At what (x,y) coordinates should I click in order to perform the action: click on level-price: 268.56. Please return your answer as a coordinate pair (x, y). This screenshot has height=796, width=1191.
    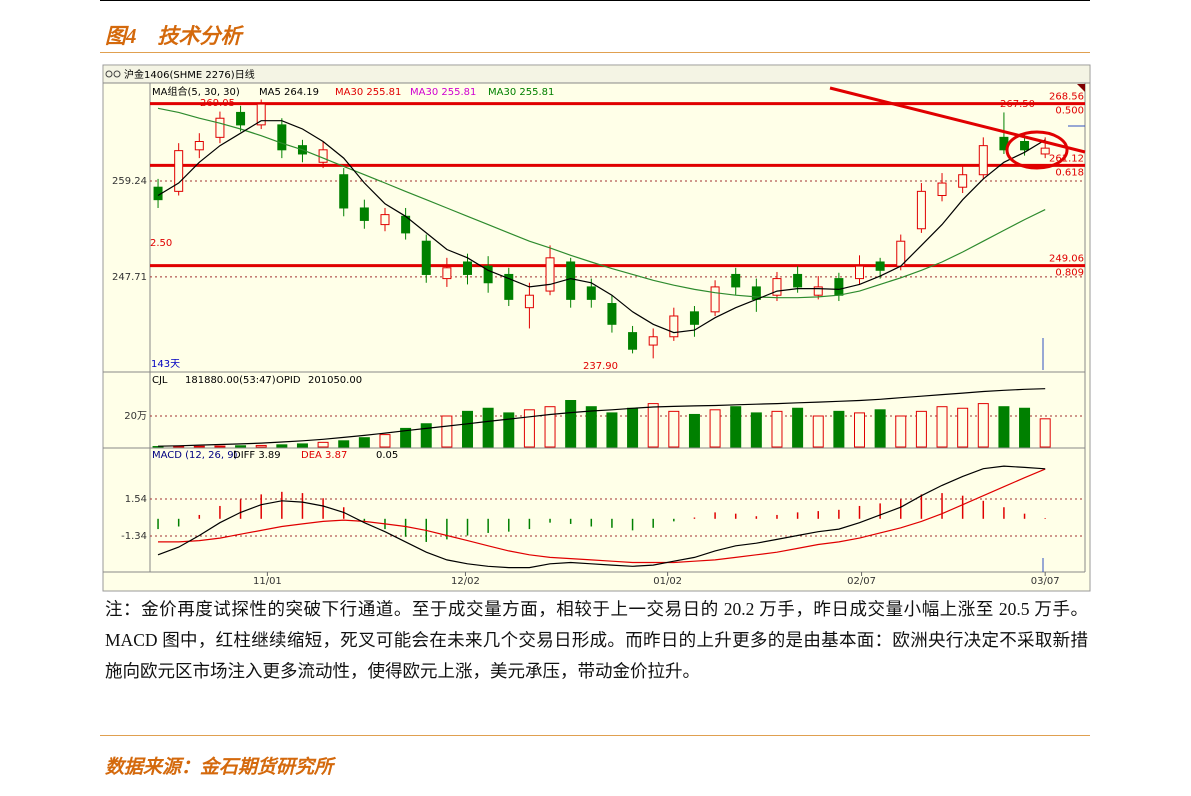
    Looking at the image, I should click on (1066, 97).